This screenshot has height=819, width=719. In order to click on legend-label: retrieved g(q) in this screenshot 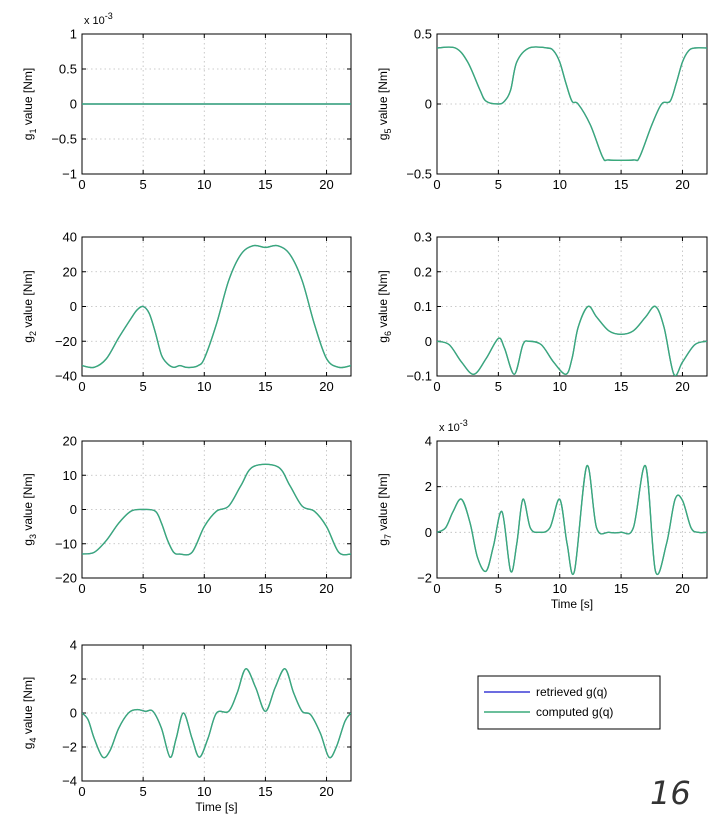, I will do `click(571, 692)`.